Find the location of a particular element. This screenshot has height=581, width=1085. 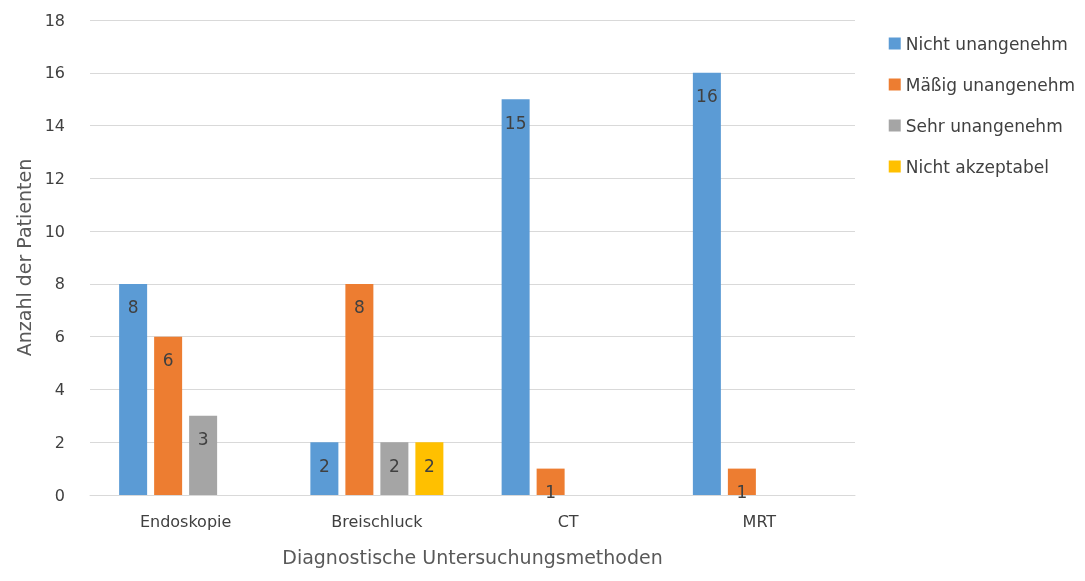

x-tick-label: CT is located at coordinates (568, 521).